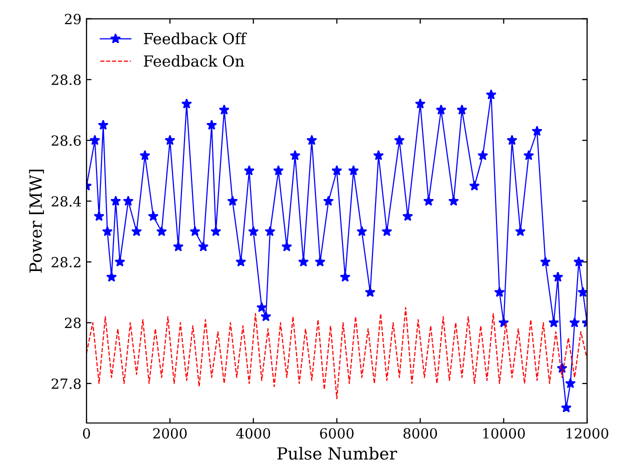 The height and width of the screenshot is (470, 618). I want to click on legend-label: Feedback On, so click(194, 60).